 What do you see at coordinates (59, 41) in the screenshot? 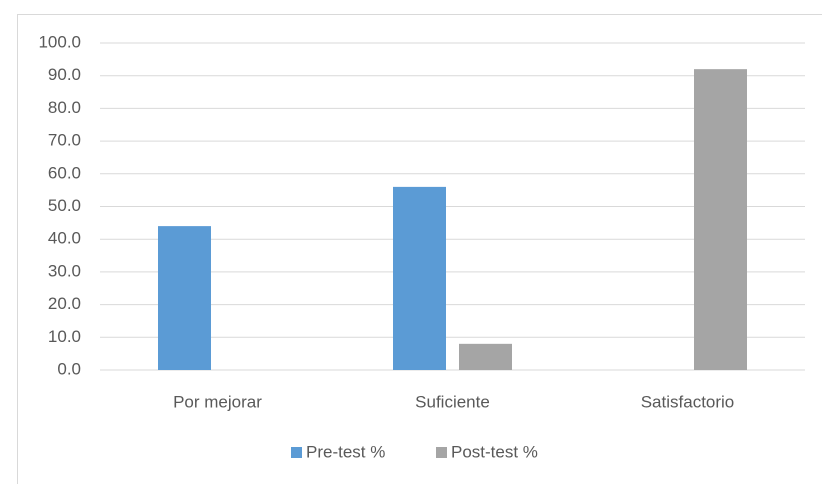
I see `y-tick-label: 100.0` at bounding box center [59, 41].